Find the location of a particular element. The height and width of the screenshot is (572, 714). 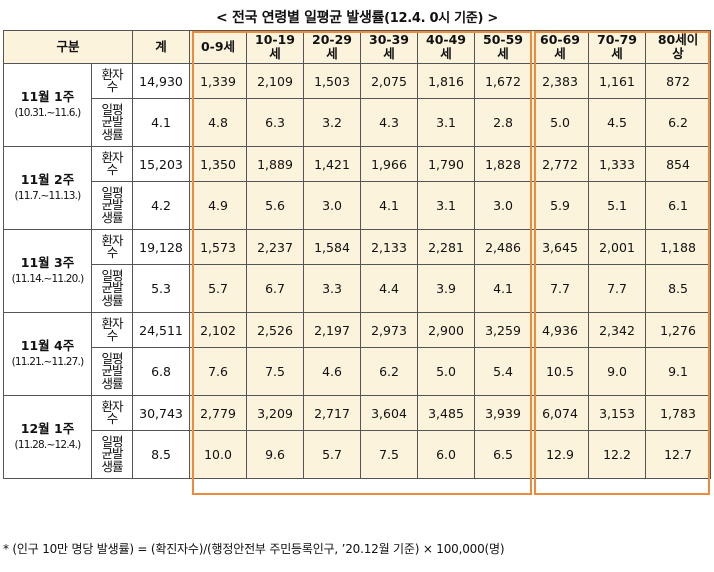

count-cell: 1,889 is located at coordinates (275, 164).